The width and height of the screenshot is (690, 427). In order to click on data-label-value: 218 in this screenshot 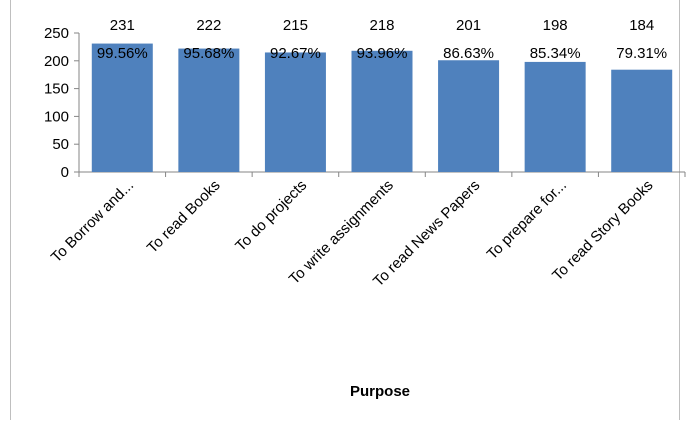, I will do `click(381, 25)`.